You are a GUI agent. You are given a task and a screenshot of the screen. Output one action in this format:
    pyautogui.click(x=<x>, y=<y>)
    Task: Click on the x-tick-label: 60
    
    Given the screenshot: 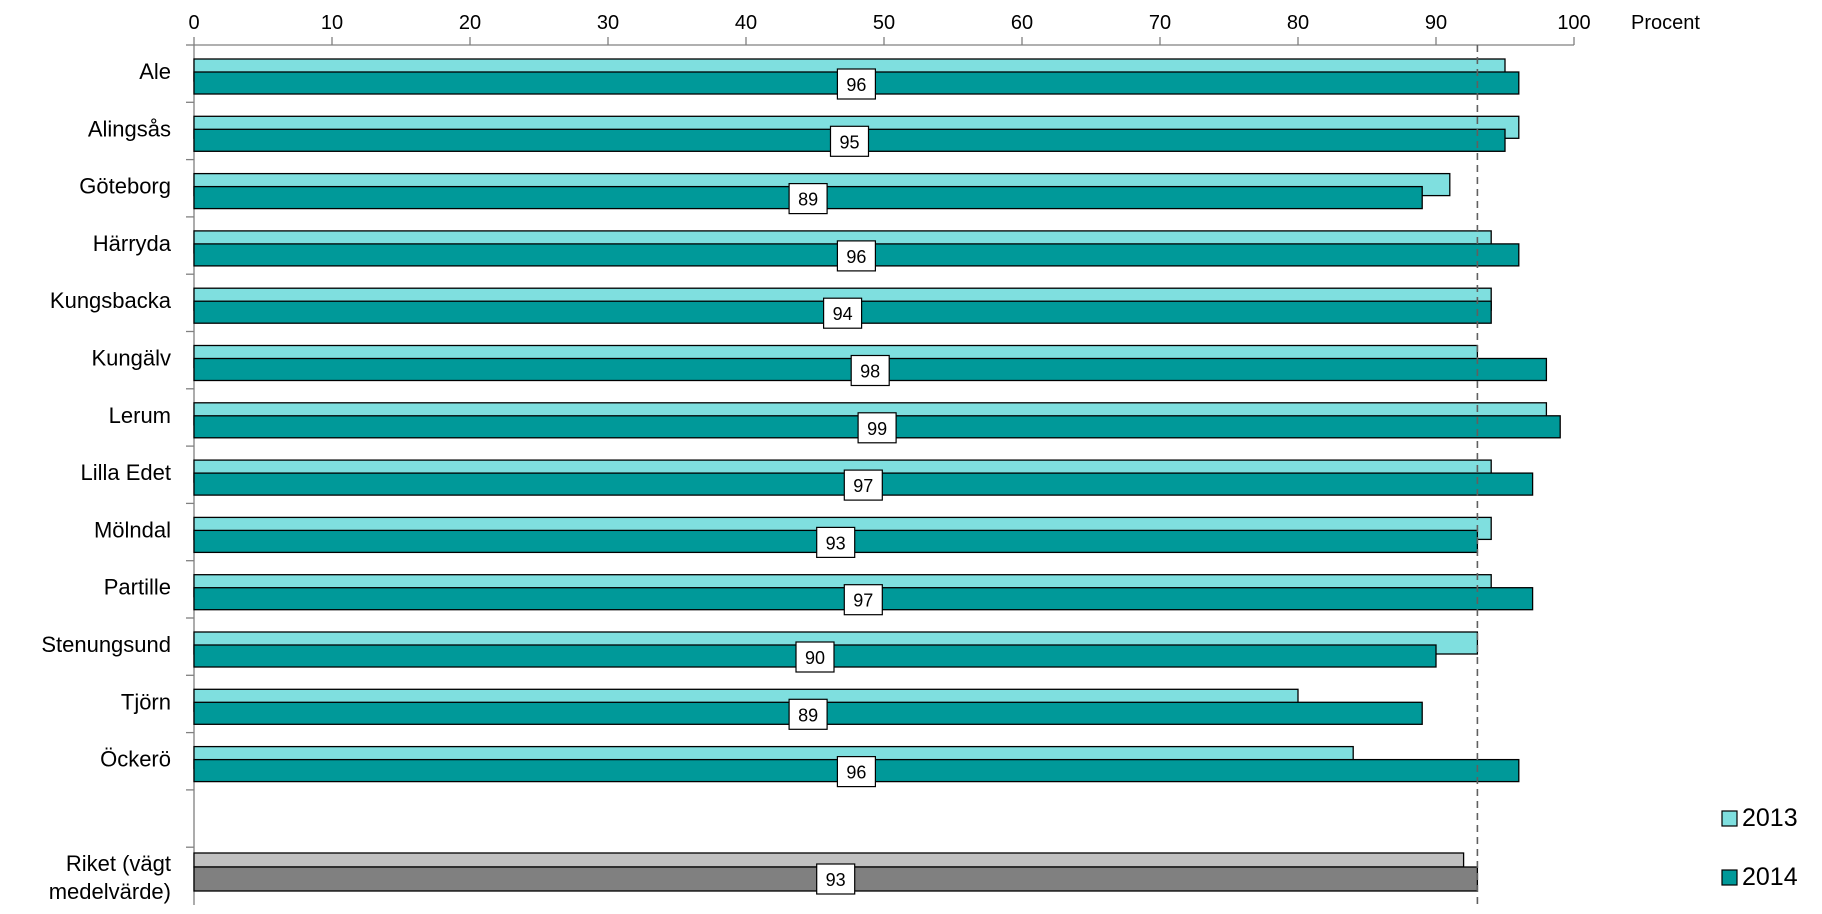 What is the action you would take?
    pyautogui.click(x=1022, y=23)
    